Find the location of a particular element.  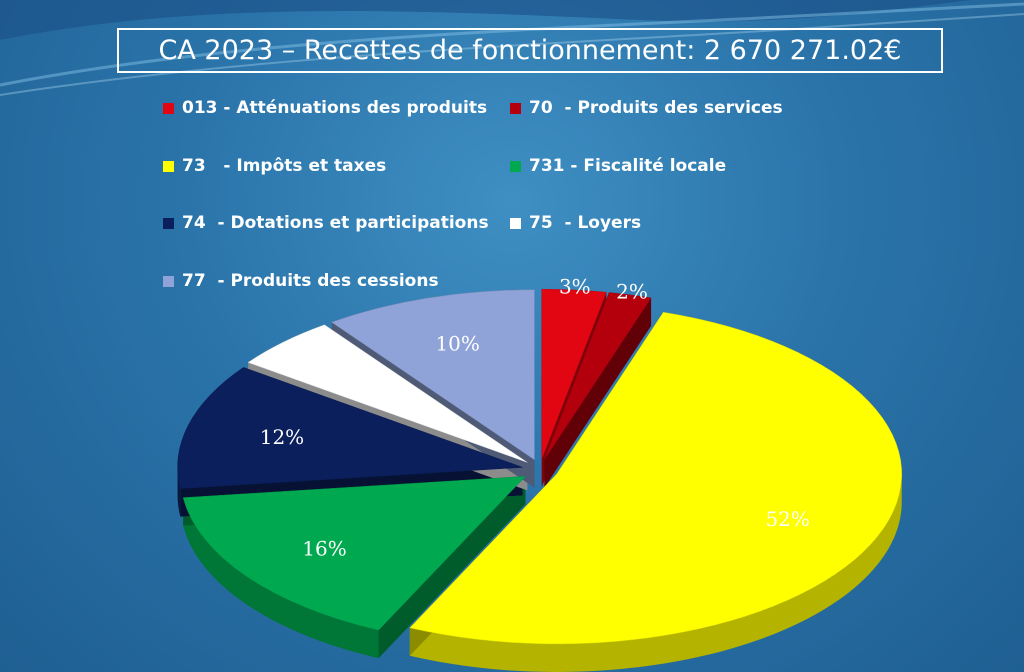

slice-value-label: 52% is located at coordinates (787, 519).